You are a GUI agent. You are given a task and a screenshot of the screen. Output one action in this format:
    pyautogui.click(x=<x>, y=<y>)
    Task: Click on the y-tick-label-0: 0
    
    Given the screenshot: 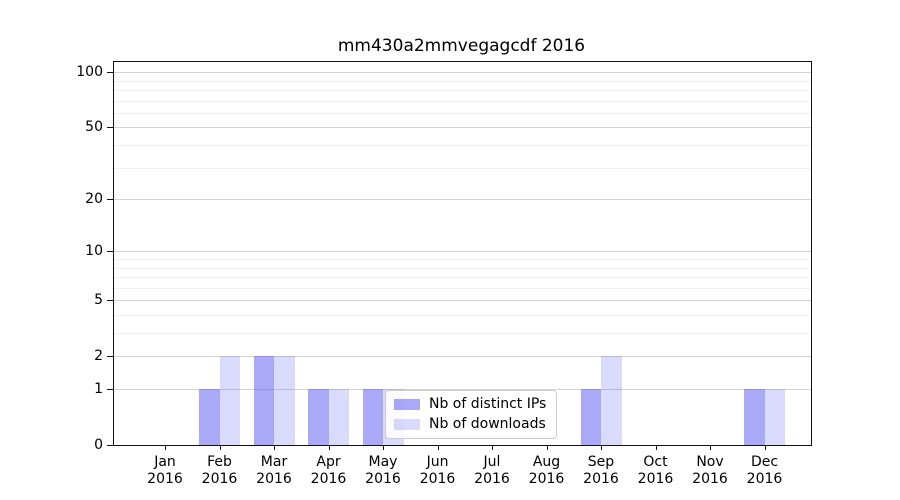 What is the action you would take?
    pyautogui.click(x=98, y=445)
    